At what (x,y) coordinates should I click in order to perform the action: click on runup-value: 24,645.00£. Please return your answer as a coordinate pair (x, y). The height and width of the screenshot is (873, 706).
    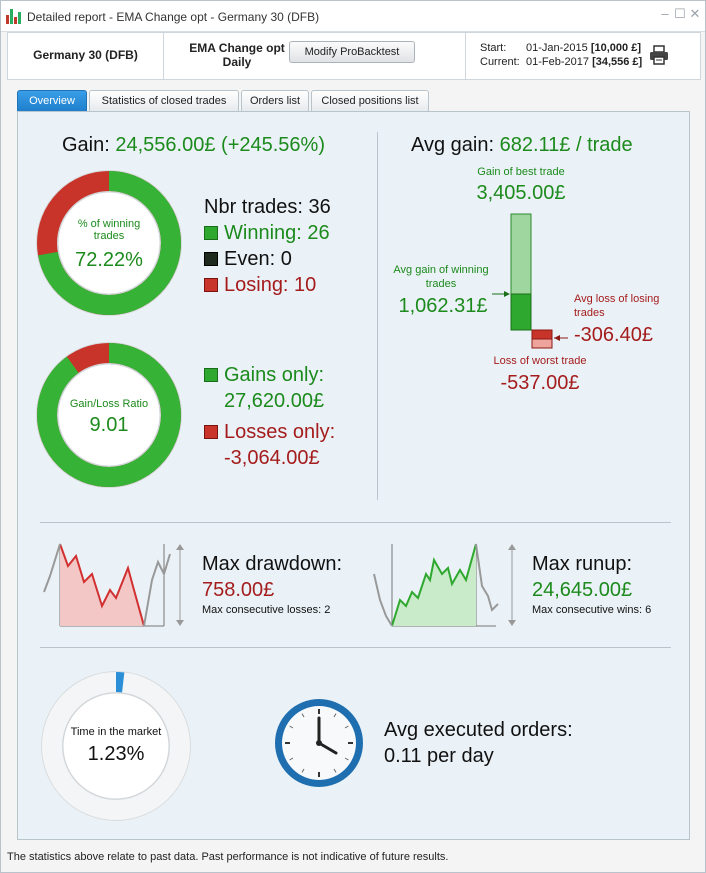
    Looking at the image, I should click on (582, 590).